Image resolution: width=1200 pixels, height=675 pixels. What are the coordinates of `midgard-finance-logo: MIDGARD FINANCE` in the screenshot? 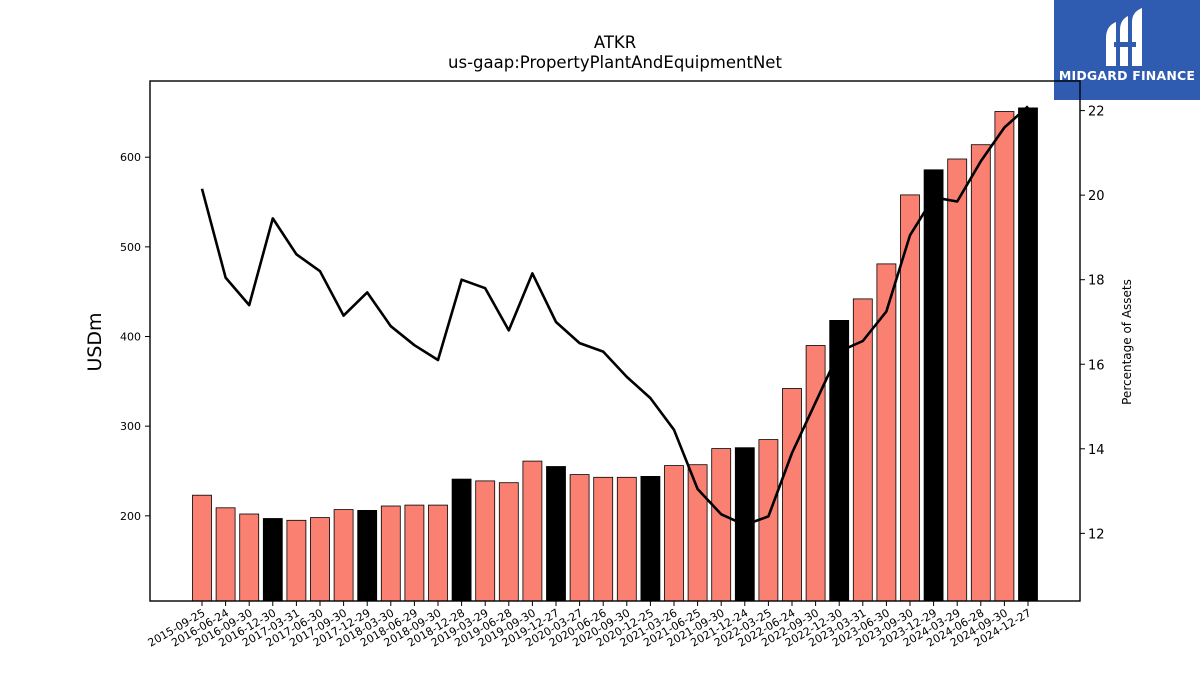 It's located at (1127, 50).